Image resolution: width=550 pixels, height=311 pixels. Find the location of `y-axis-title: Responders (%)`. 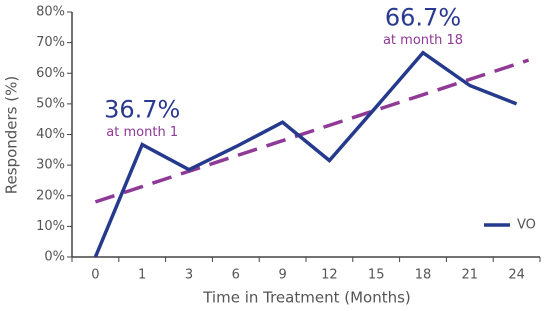

y-axis-title: Responders (%) is located at coordinates (12, 135).